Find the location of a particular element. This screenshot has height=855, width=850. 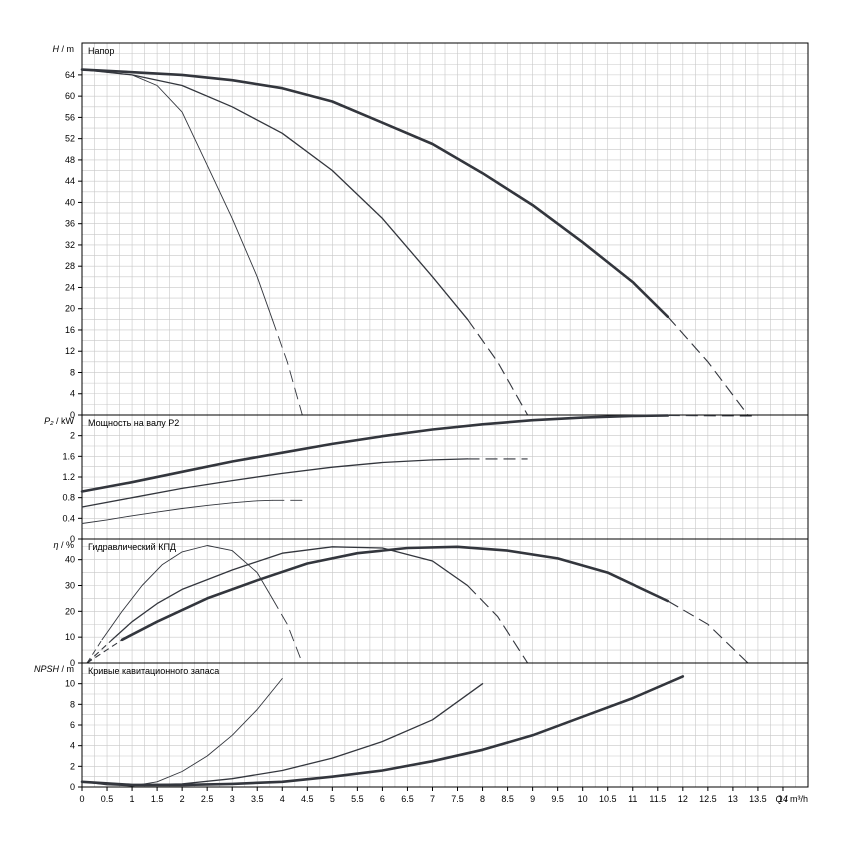

curve-efficiency-thick is located at coordinates (395, 593).